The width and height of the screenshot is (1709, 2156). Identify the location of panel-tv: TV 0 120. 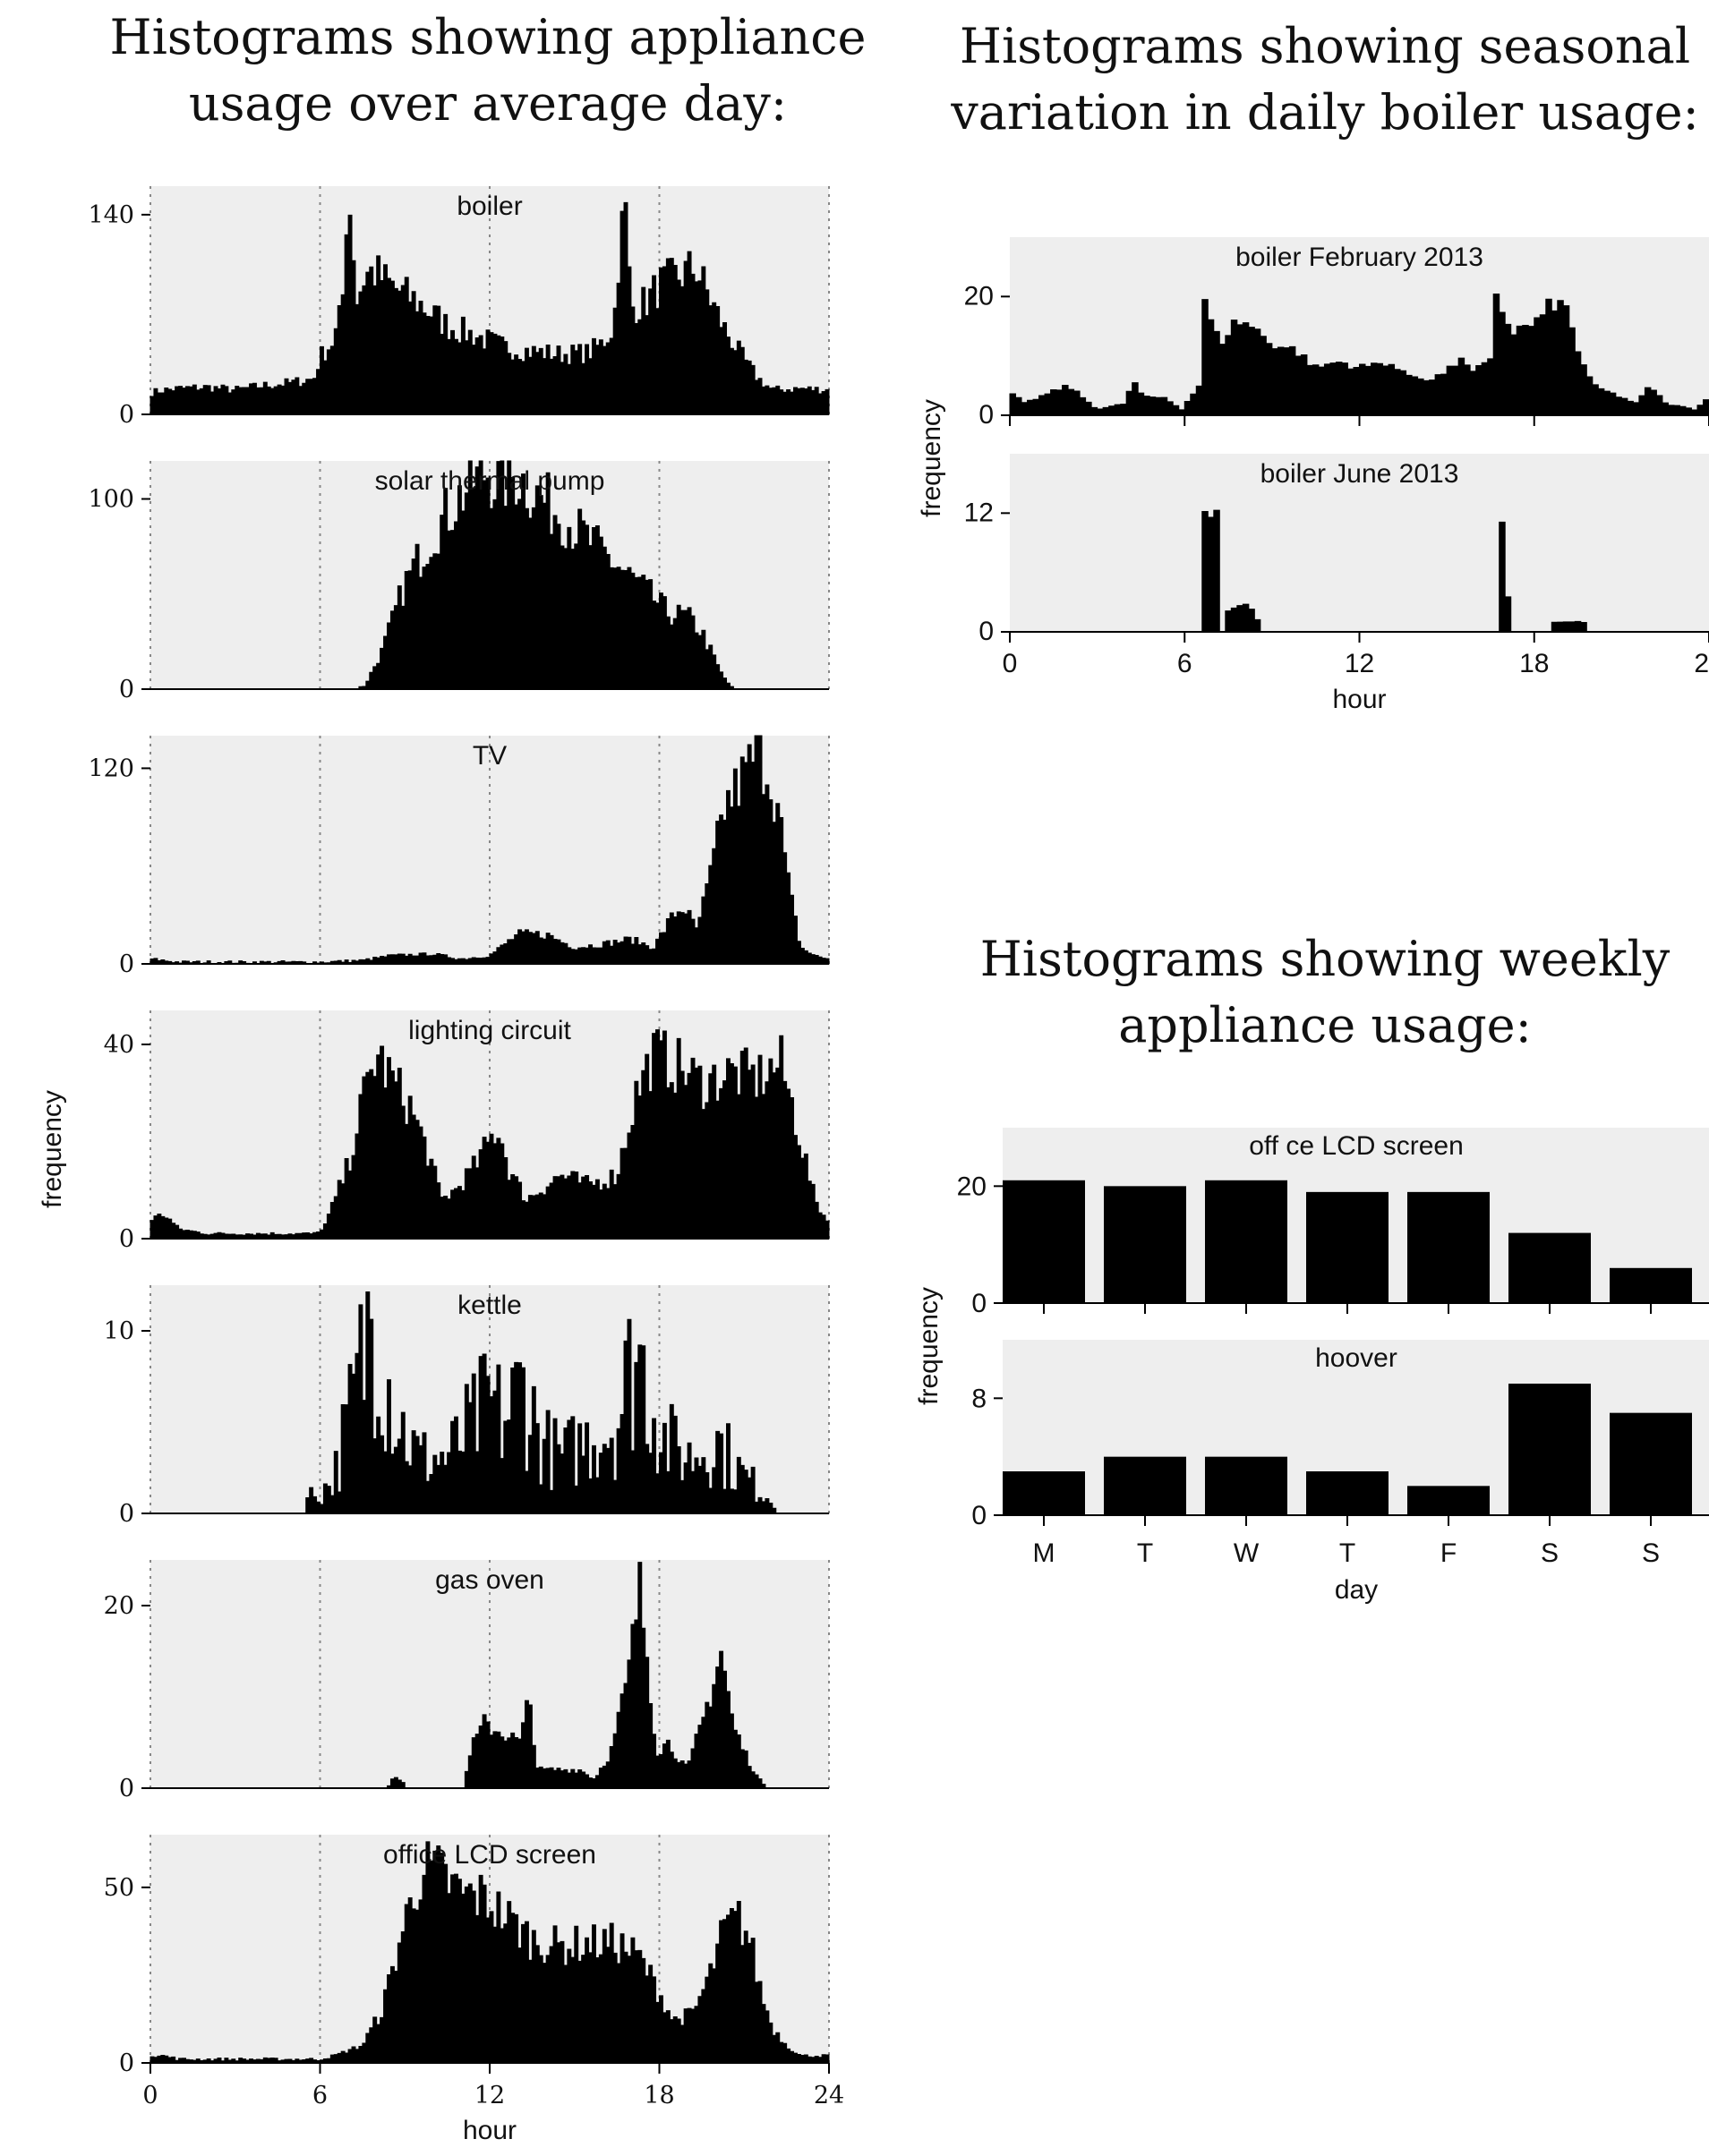
(459, 856).